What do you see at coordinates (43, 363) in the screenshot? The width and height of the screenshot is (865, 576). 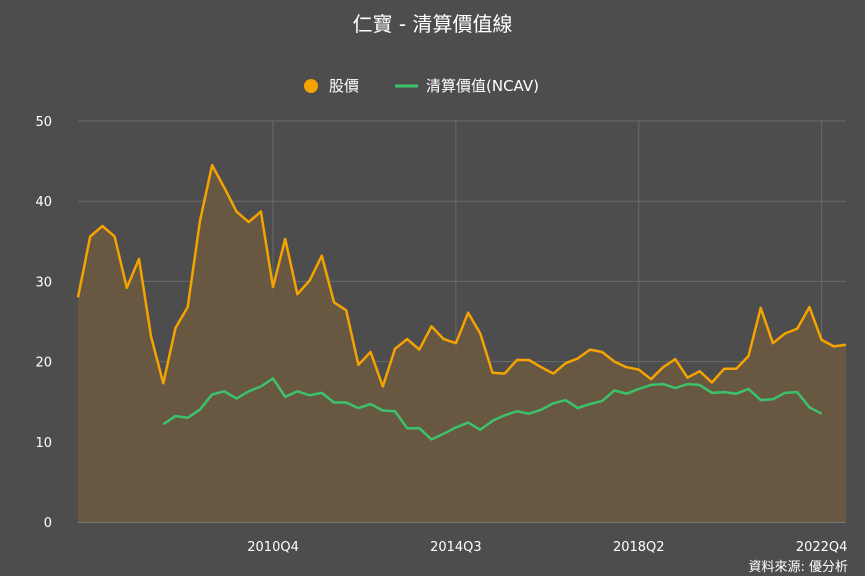 I see `y-tick-label: 20` at bounding box center [43, 363].